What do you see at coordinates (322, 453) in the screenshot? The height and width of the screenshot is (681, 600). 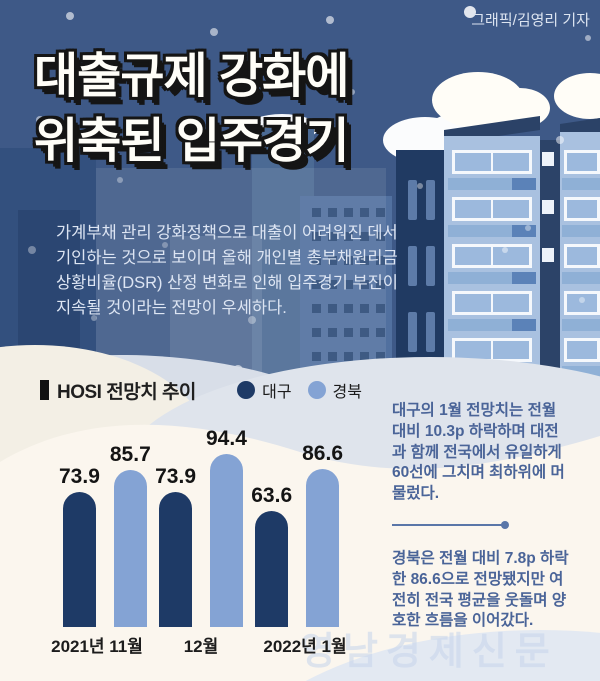 I see `bar-value-label: 86.6` at bounding box center [322, 453].